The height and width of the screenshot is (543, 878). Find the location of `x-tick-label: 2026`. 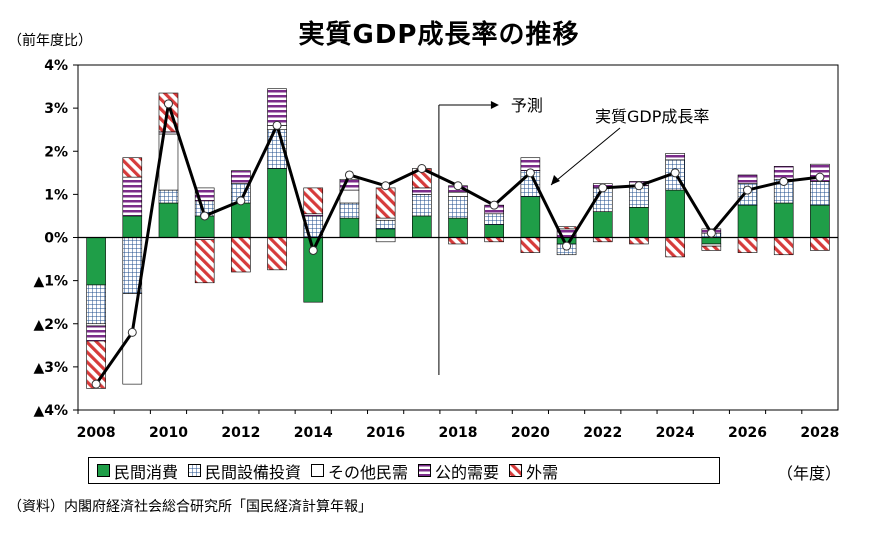

x-tick-label: 2026 is located at coordinates (747, 433).